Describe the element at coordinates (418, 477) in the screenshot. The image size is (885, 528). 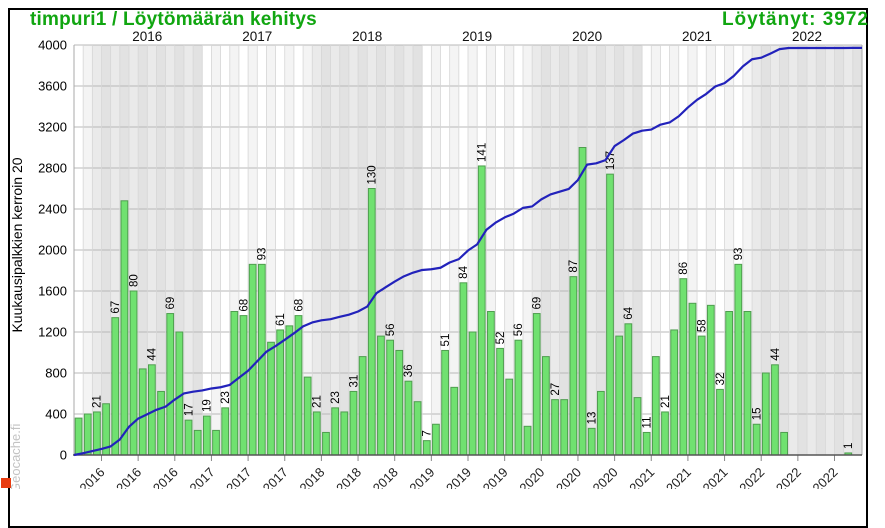
I see `x-tick-label: 2.2019` at that location.